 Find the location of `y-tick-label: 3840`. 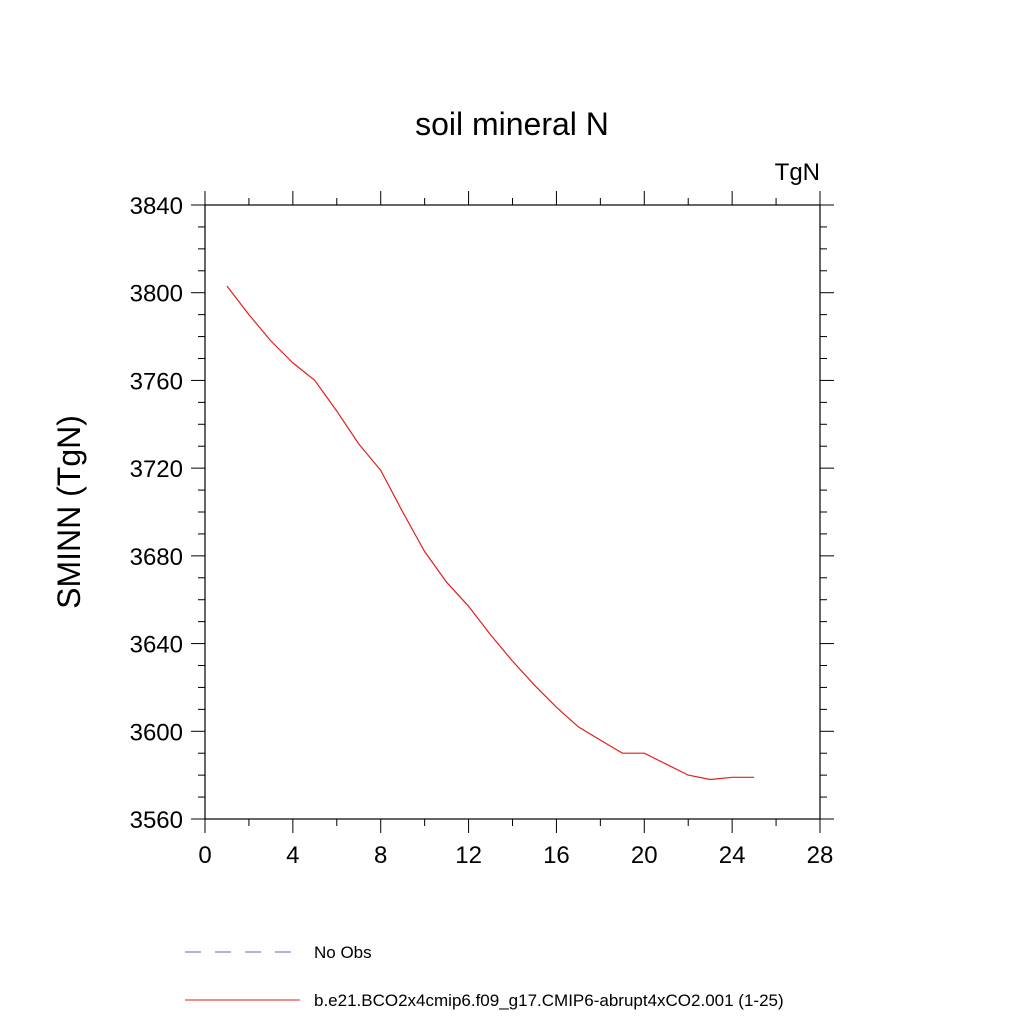

y-tick-label: 3840 is located at coordinates (156, 206).